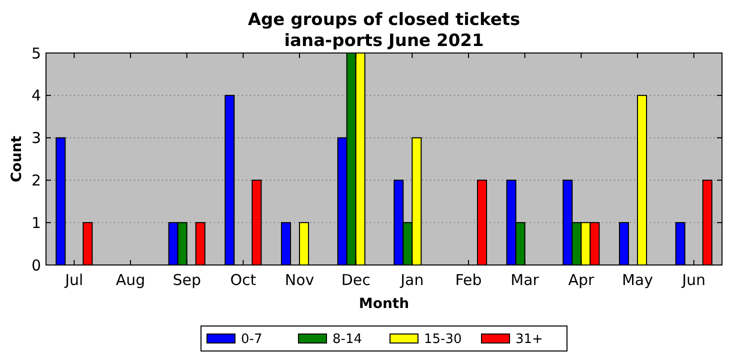  Describe the element at coordinates (243, 280) in the screenshot. I see `x-tick-label: Oct` at that location.